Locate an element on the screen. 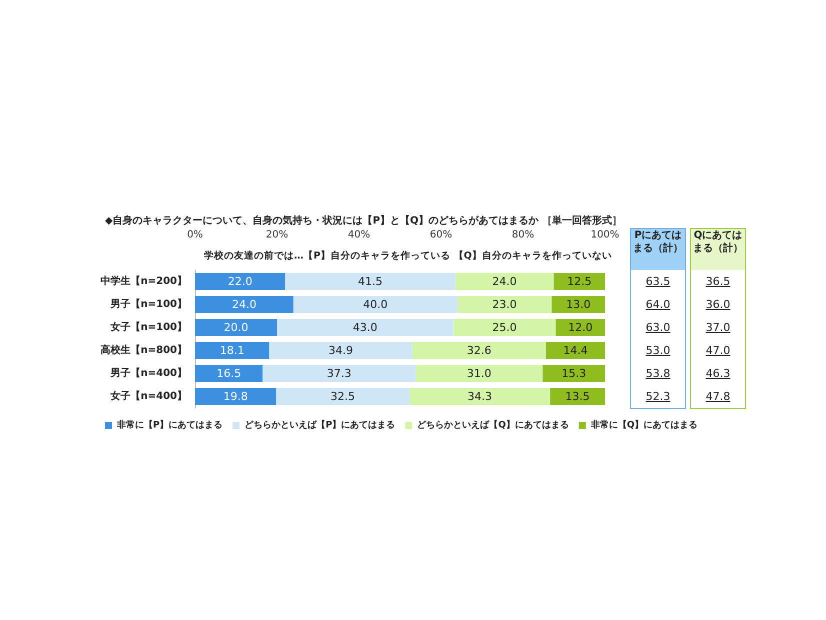 This screenshot has width=826, height=620. data-label: 20.0 is located at coordinates (236, 327).